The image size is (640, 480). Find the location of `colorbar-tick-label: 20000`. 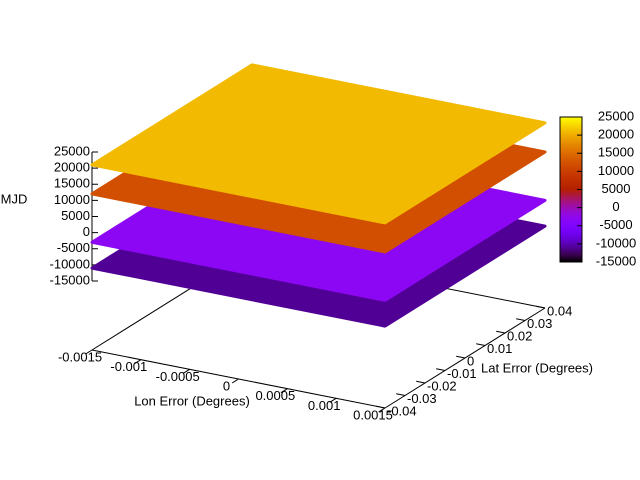

colorbar-tick-label: 20000 is located at coordinates (616, 134).